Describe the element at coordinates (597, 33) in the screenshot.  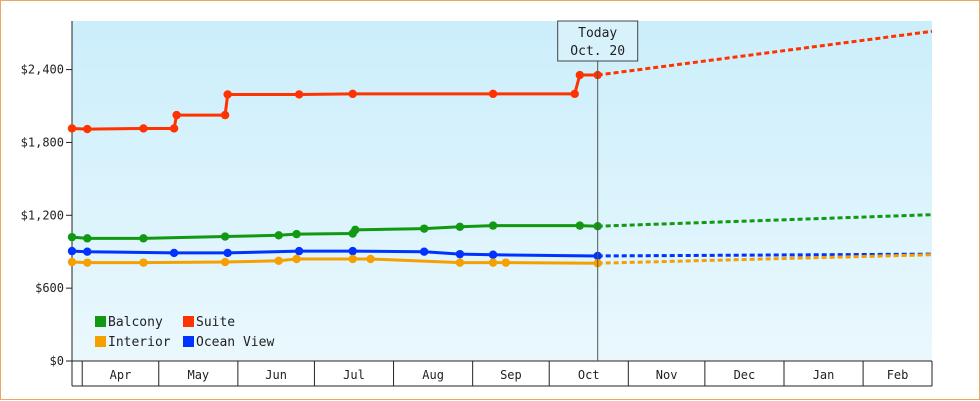
I see `today-label: Today` at that location.